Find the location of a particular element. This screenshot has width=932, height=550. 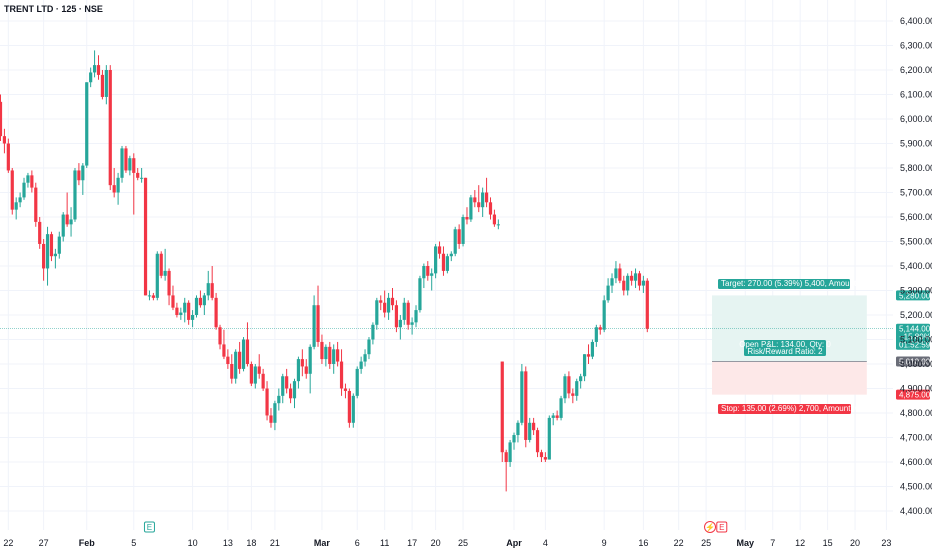

target-price-tag-bg is located at coordinates (913, 295).